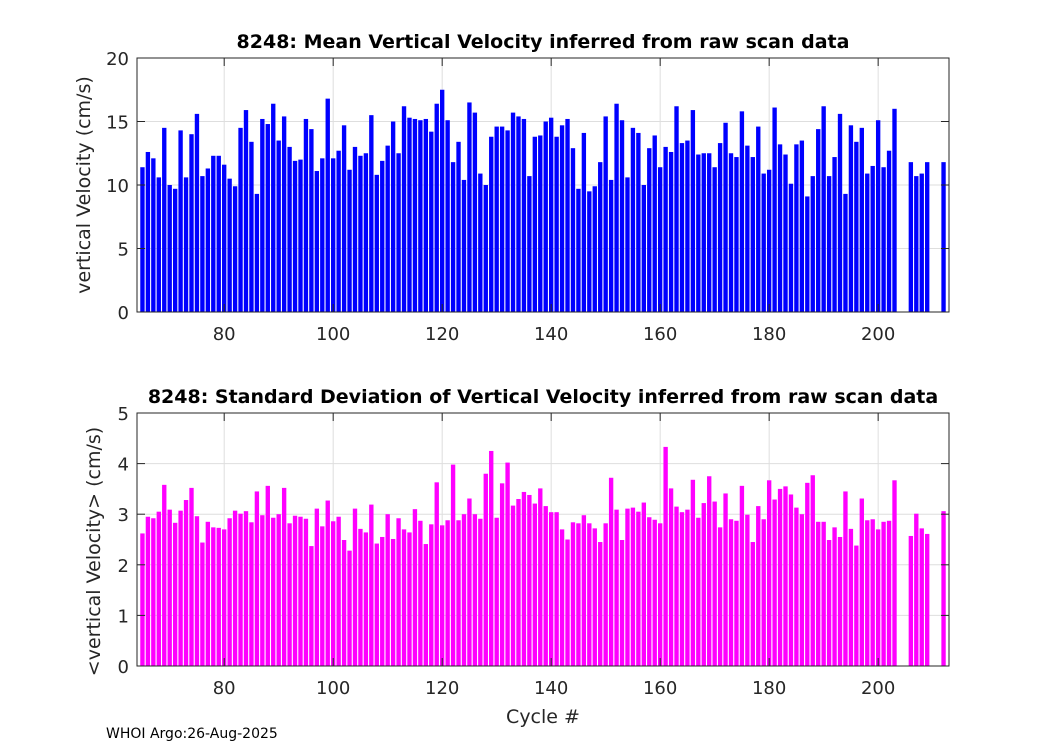  Describe the element at coordinates (660, 334) in the screenshot. I see `x-tick-label: 160` at that location.